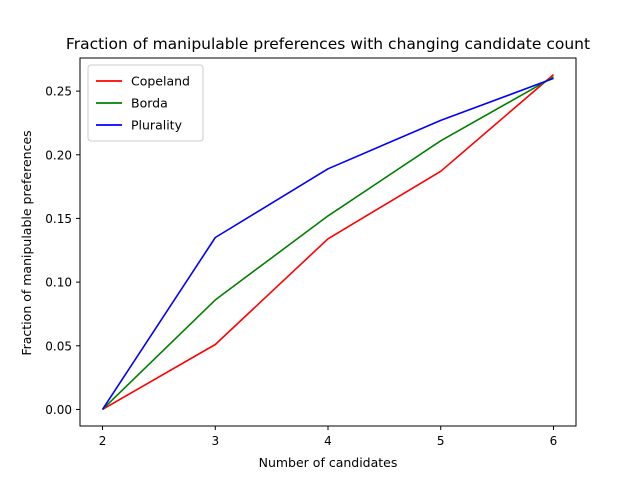 Image resolution: width=640 pixels, height=480 pixels. I want to click on x-tick-label: 2, so click(103, 441).